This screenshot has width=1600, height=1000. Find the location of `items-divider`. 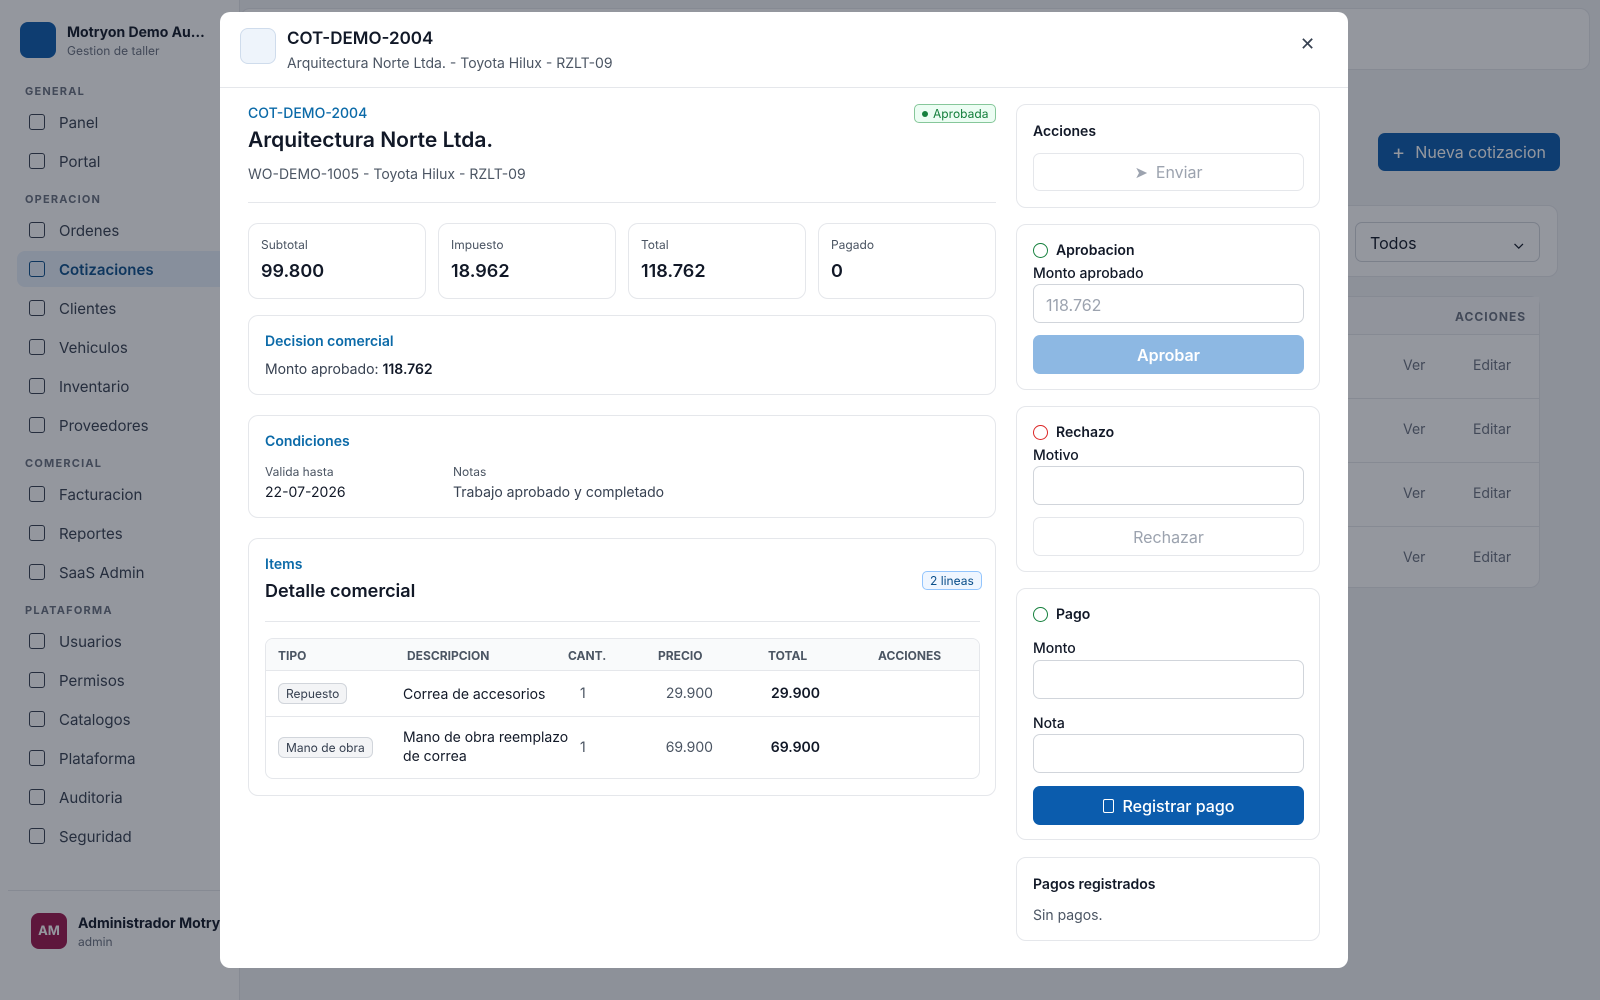

items-divider is located at coordinates (622, 621).